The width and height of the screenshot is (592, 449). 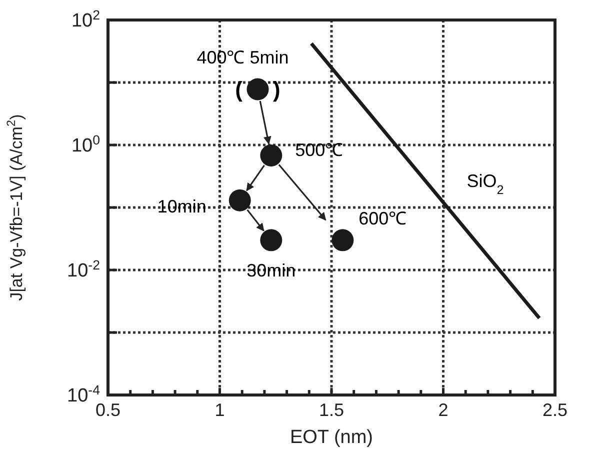 I want to click on y-tick-label: 10$^{0}$, so click(x=85, y=144).